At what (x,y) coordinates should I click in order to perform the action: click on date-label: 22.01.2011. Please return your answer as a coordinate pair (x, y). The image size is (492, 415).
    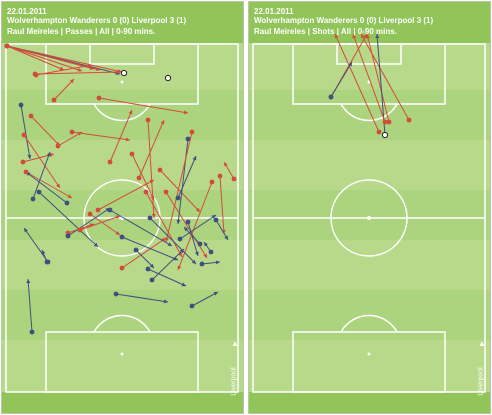
    Looking at the image, I should click on (27, 11).